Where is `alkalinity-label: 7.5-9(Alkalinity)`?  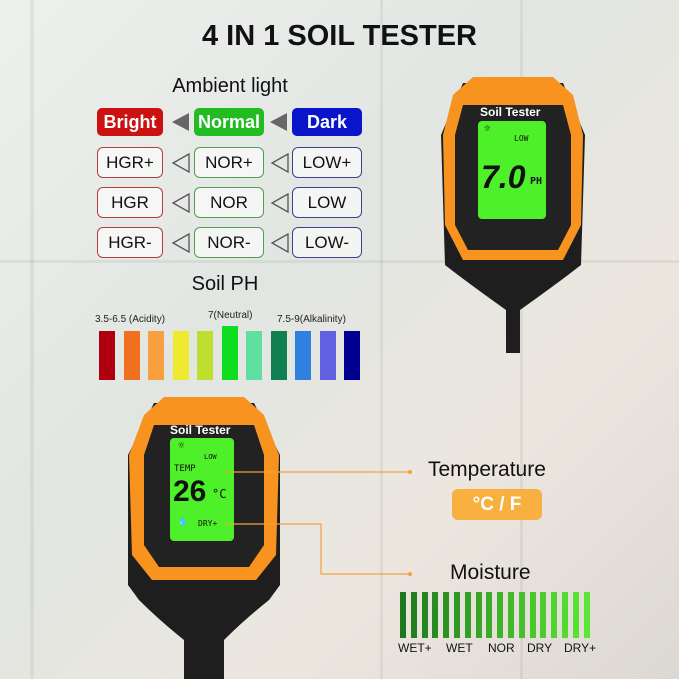 alkalinity-label: 7.5-9(Alkalinity) is located at coordinates (311, 319).